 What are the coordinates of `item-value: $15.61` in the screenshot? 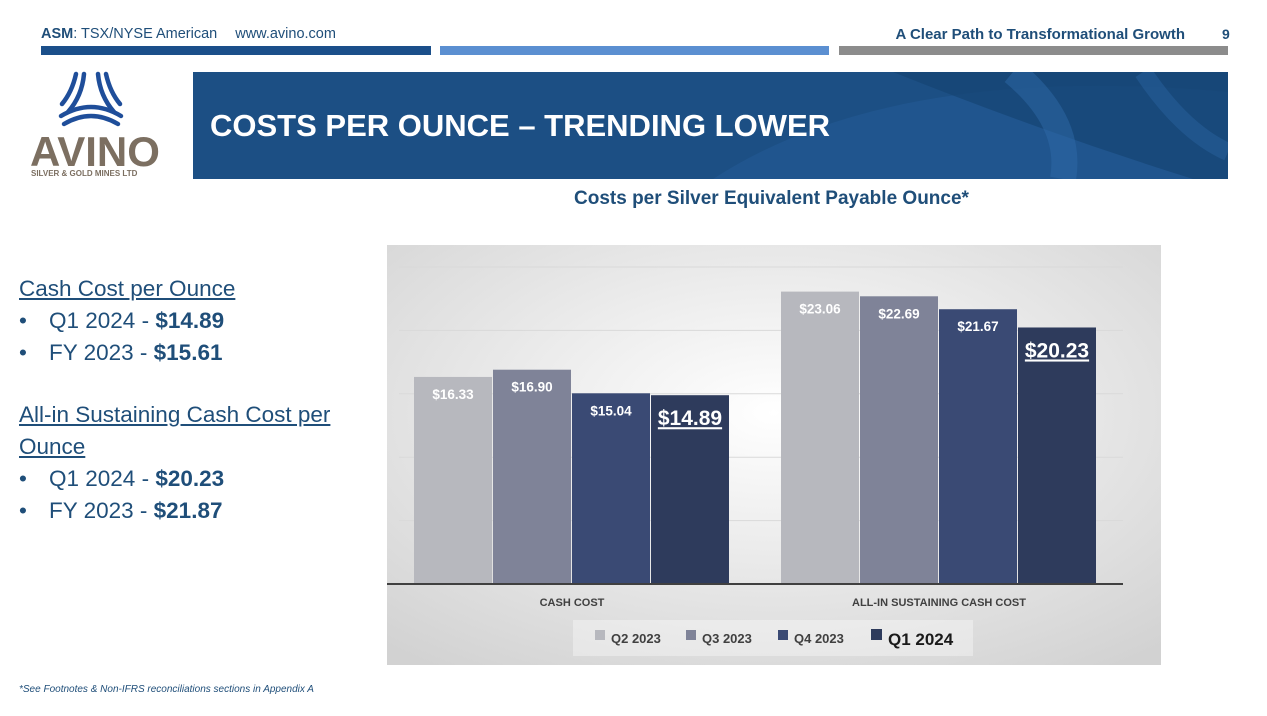 It's located at (188, 352).